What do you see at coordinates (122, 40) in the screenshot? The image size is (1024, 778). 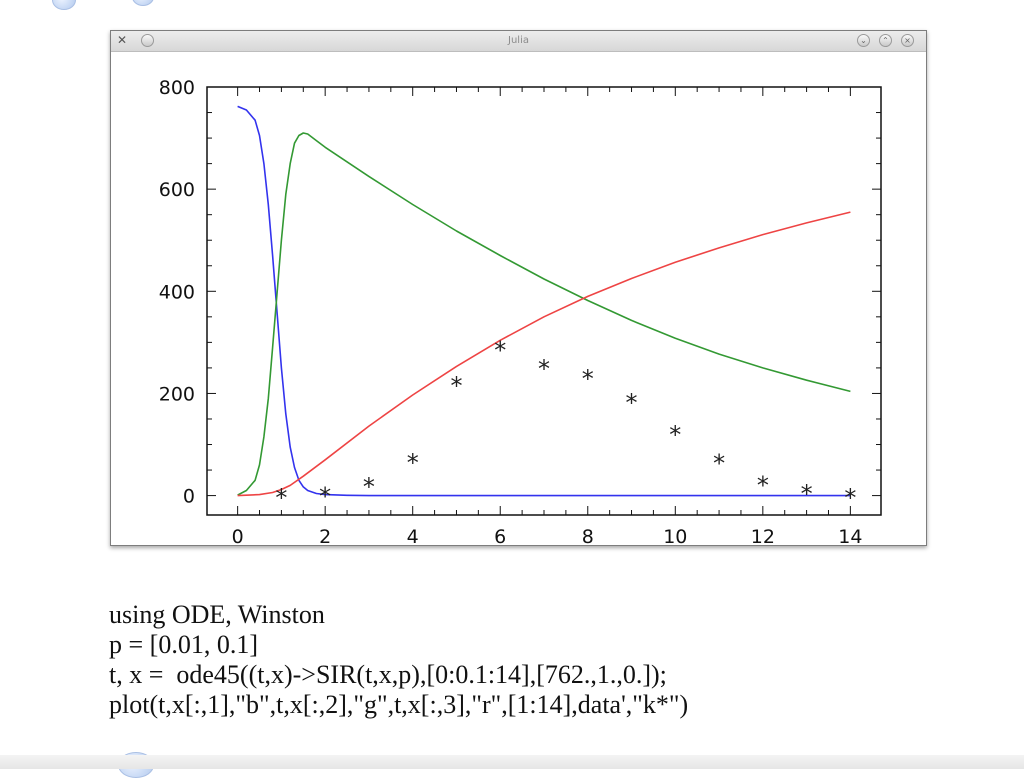 I see `tools-icon: ✕` at bounding box center [122, 40].